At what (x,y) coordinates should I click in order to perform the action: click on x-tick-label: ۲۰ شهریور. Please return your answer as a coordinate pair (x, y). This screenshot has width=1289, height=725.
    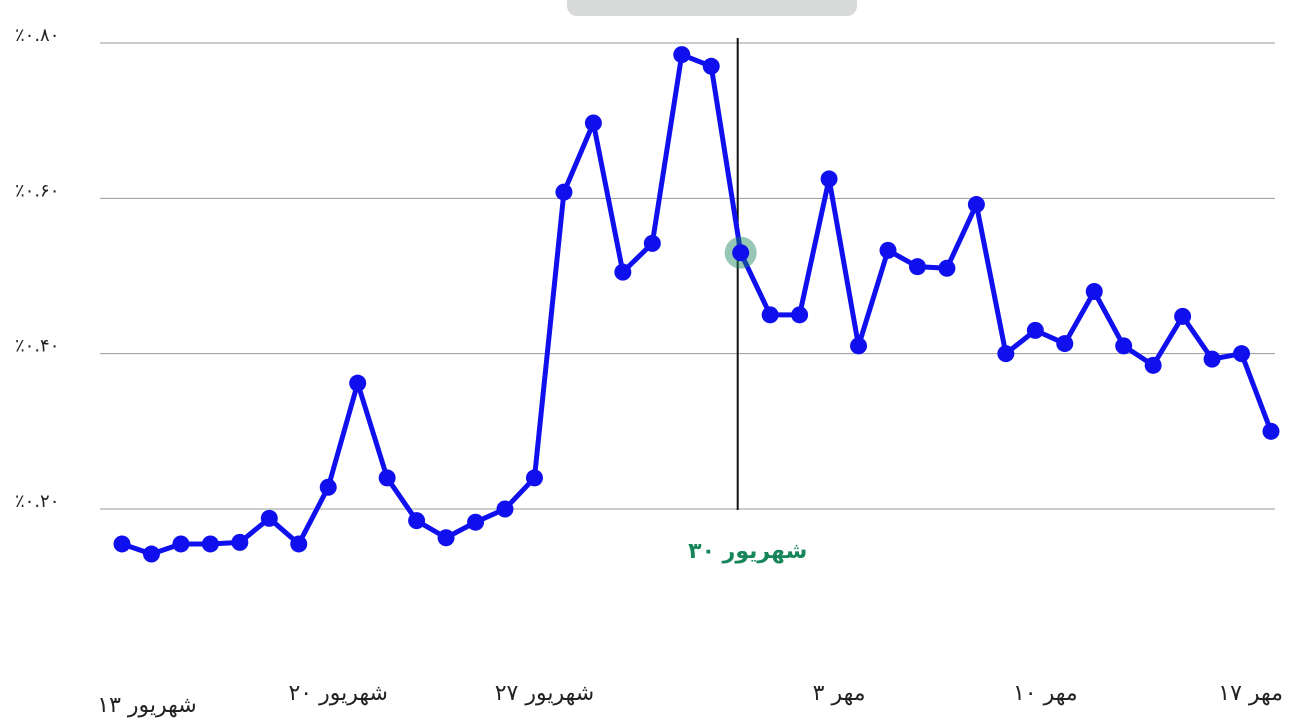
    Looking at the image, I should click on (337, 693).